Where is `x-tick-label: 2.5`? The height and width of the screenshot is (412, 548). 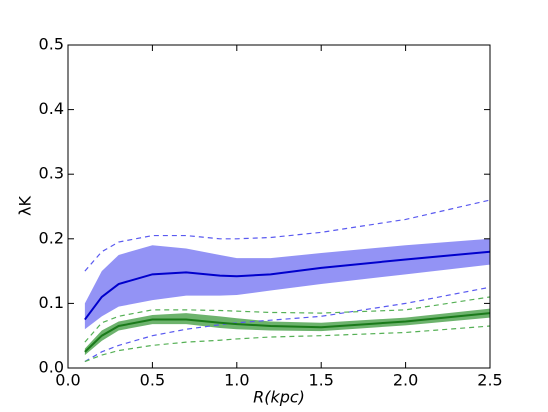
x-tick-label: 2.5 is located at coordinates (489, 380).